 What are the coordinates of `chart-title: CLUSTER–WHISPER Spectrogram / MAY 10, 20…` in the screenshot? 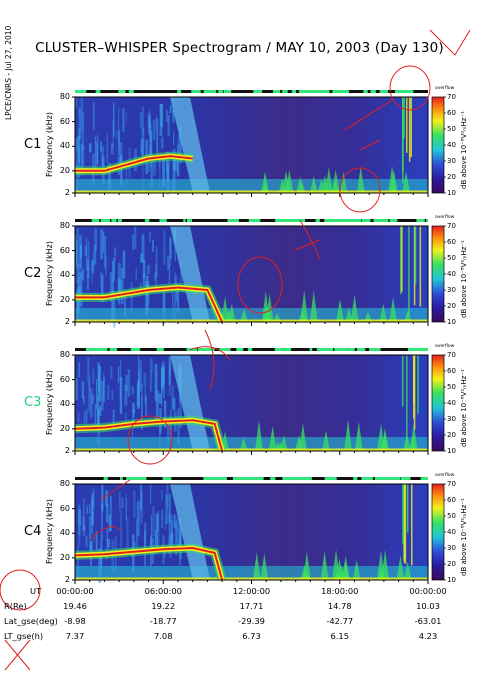 It's located at (239, 48).